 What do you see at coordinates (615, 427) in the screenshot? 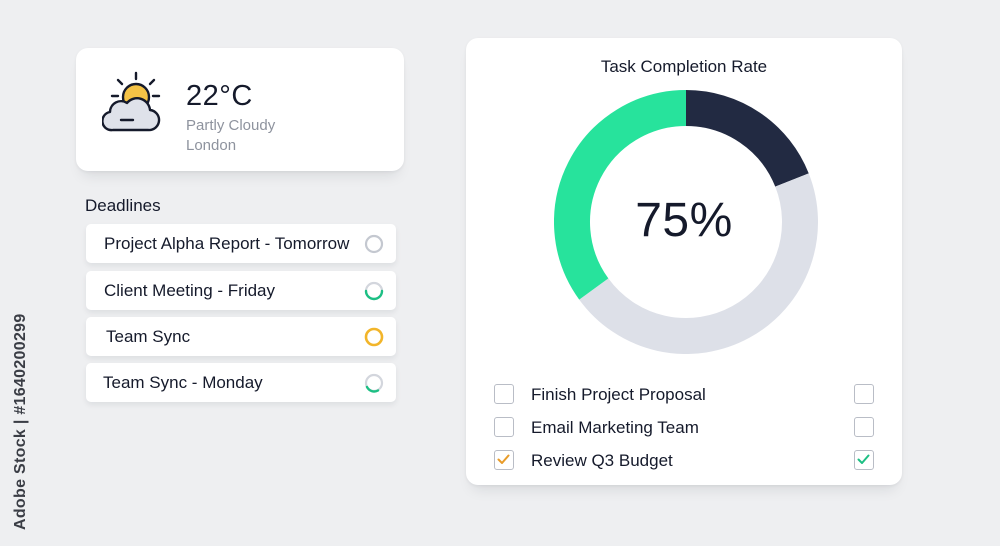
I see `task-label: Email Marketing Team` at bounding box center [615, 427].